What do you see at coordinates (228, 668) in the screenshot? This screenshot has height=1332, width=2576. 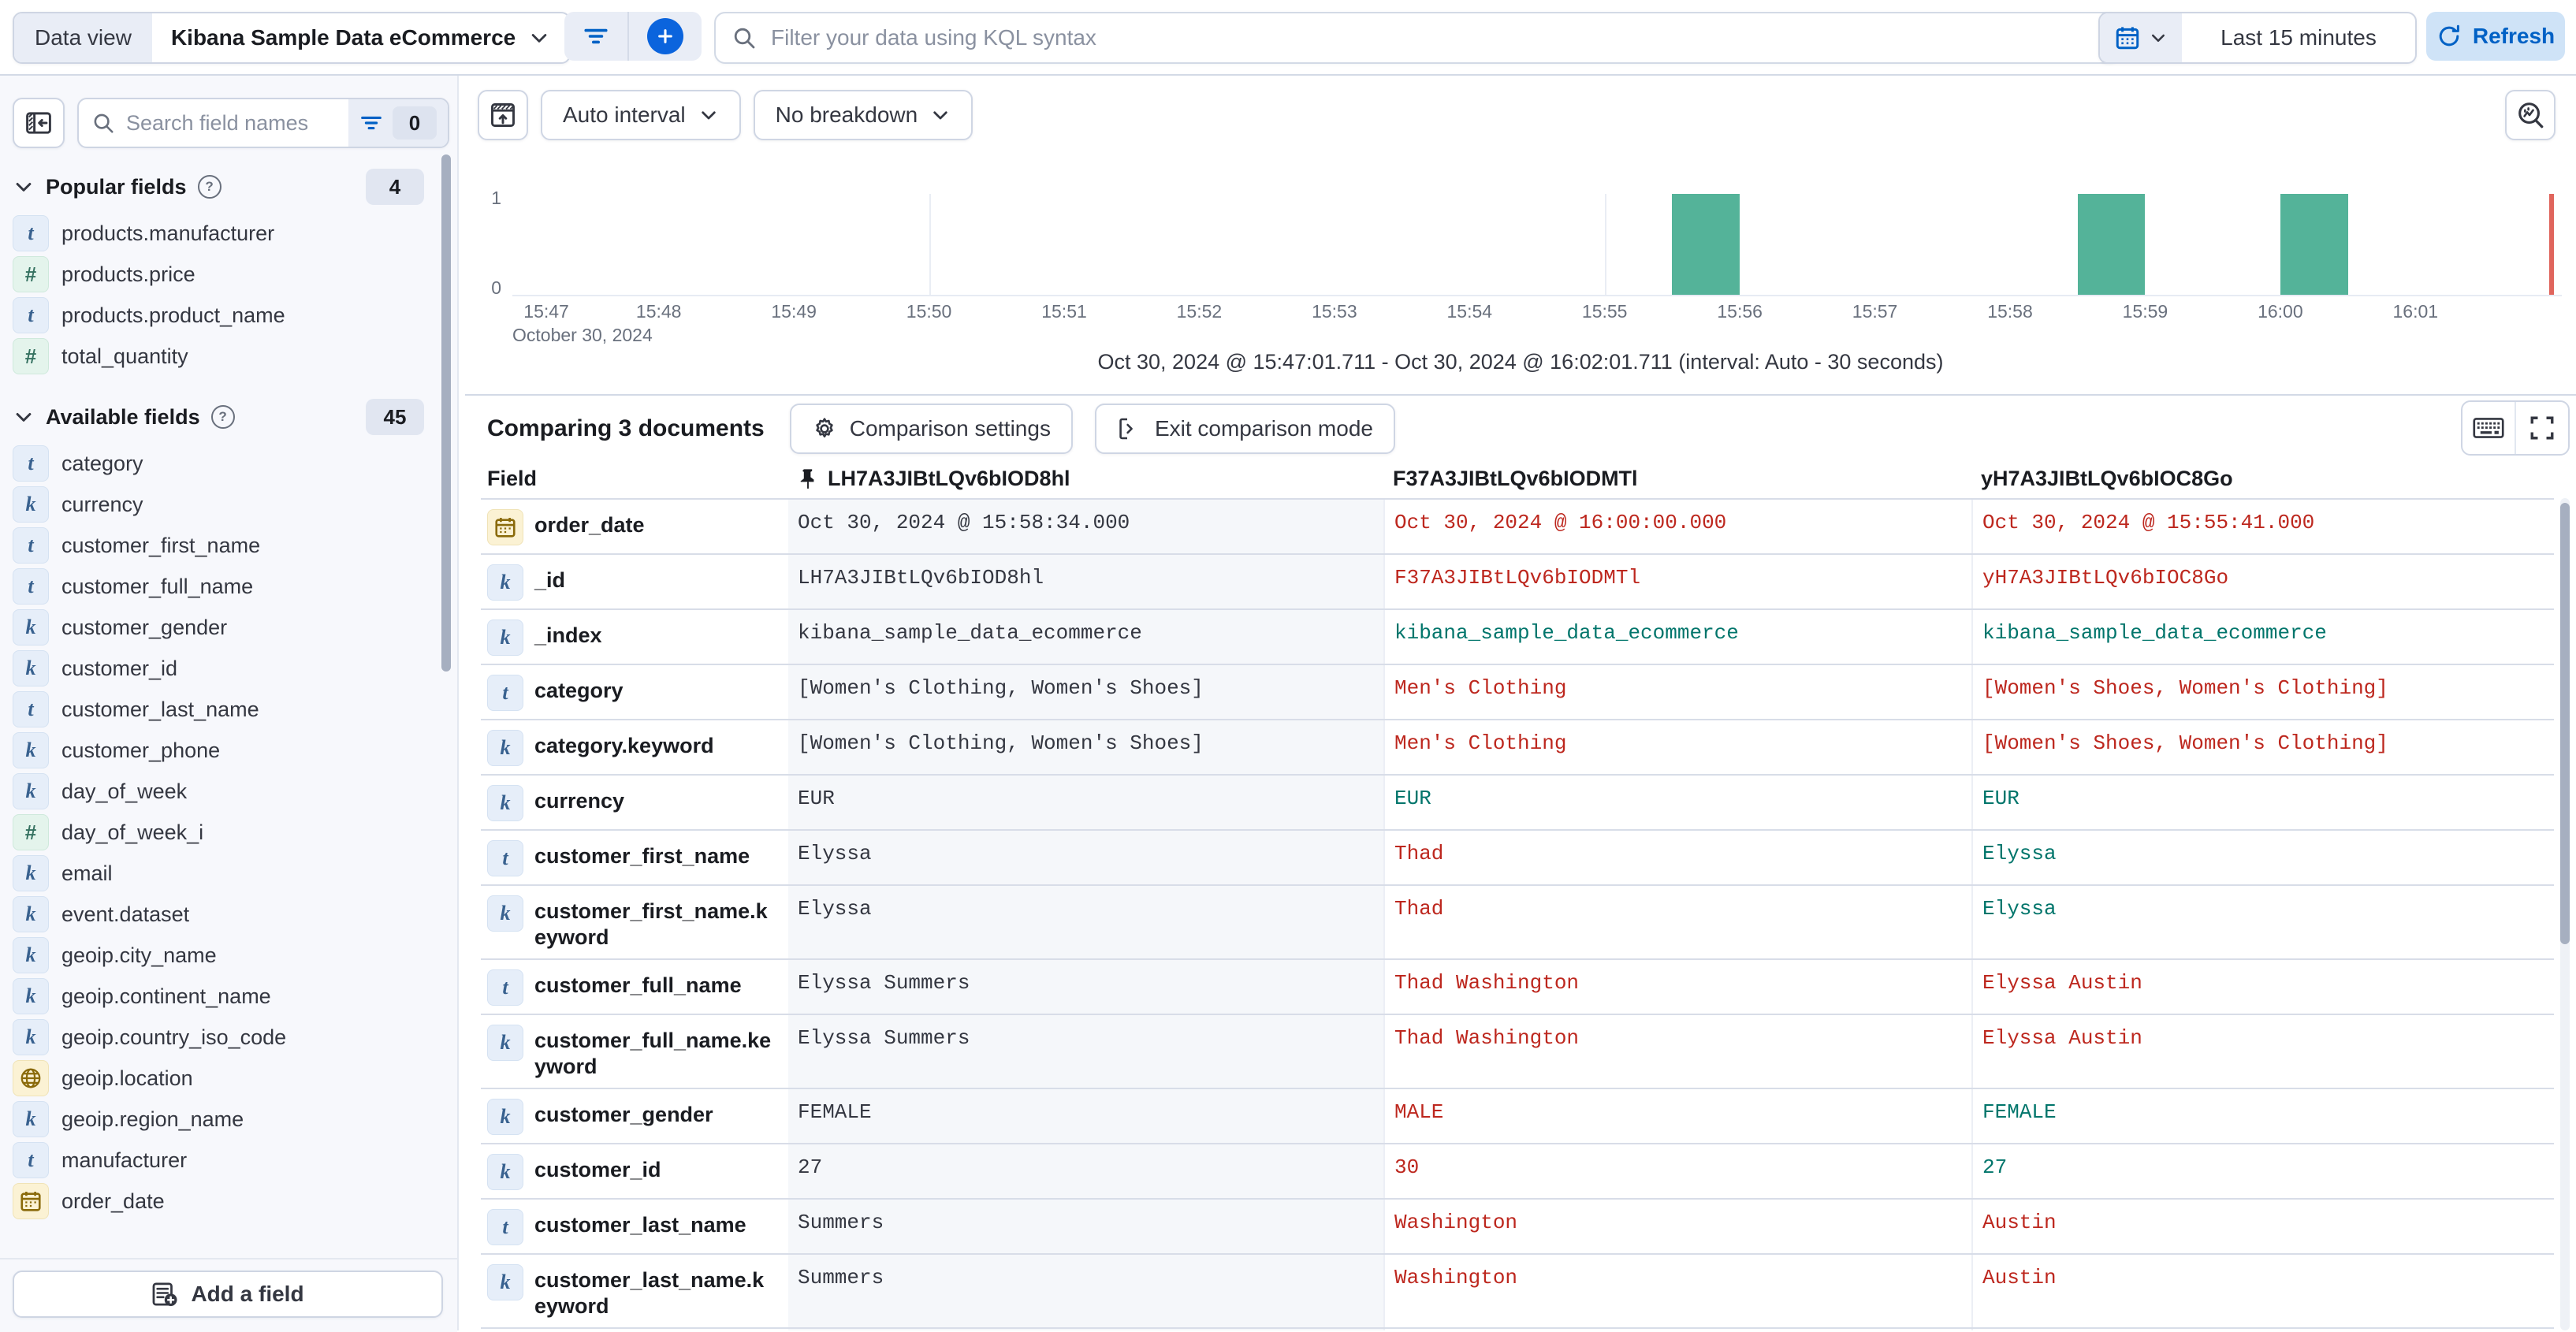 I see `sidebar-field-item: k customer_id` at bounding box center [228, 668].